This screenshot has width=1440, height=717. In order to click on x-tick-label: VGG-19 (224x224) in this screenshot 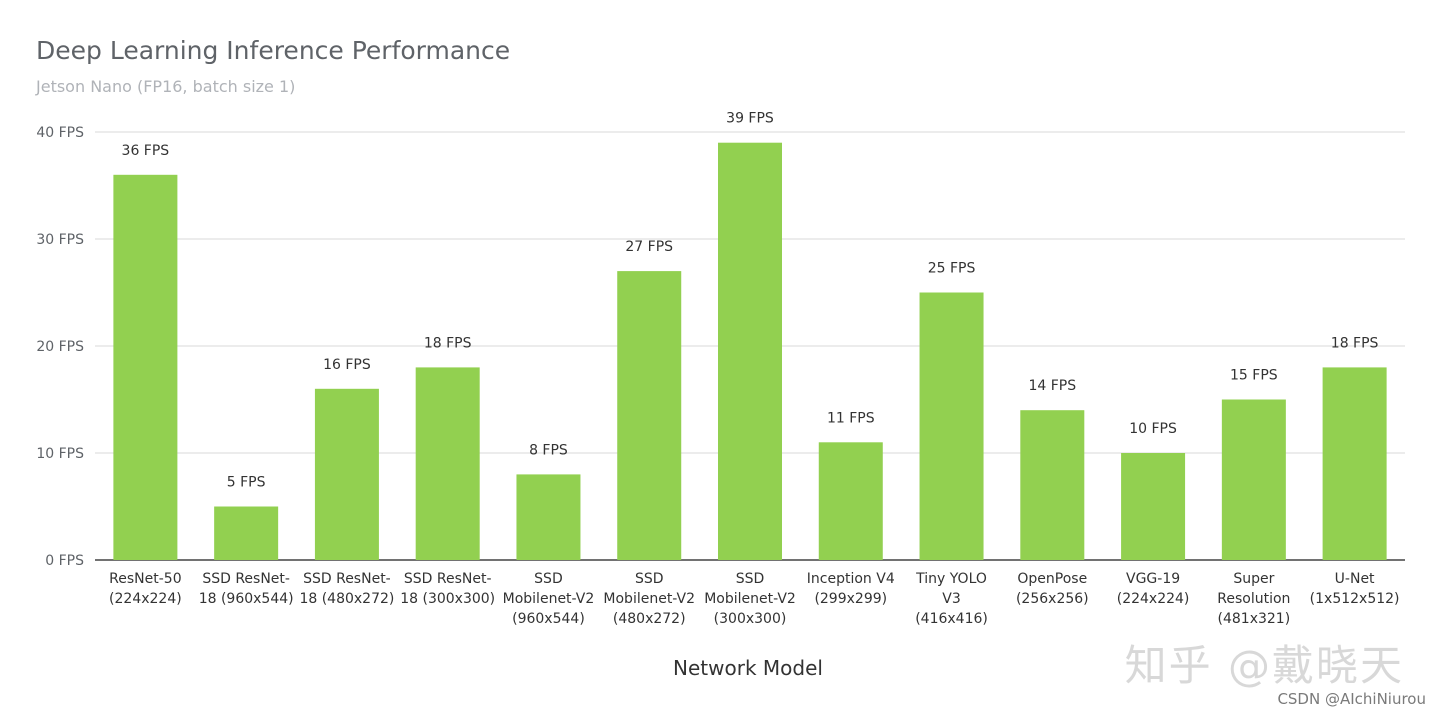, I will do `click(1153, 589)`.